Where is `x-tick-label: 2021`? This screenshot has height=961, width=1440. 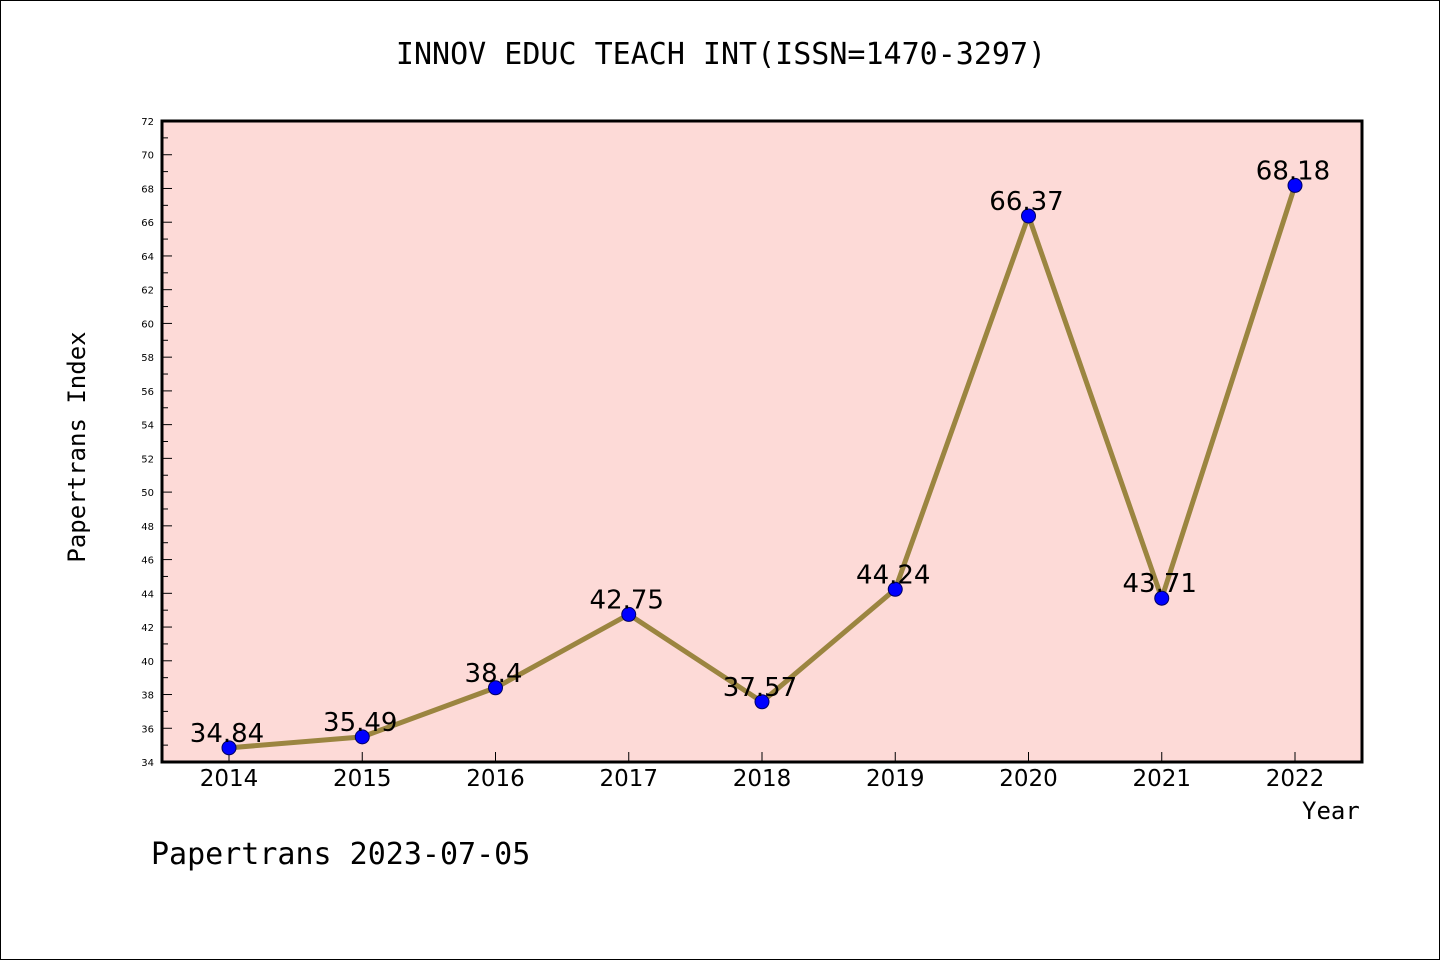
x-tick-label: 2021 is located at coordinates (1161, 779).